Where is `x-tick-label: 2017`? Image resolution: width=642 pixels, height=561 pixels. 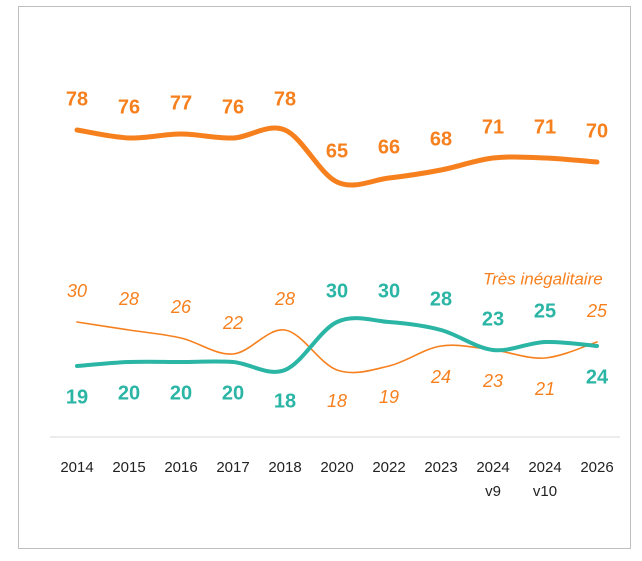 x-tick-label: 2017 is located at coordinates (232, 467).